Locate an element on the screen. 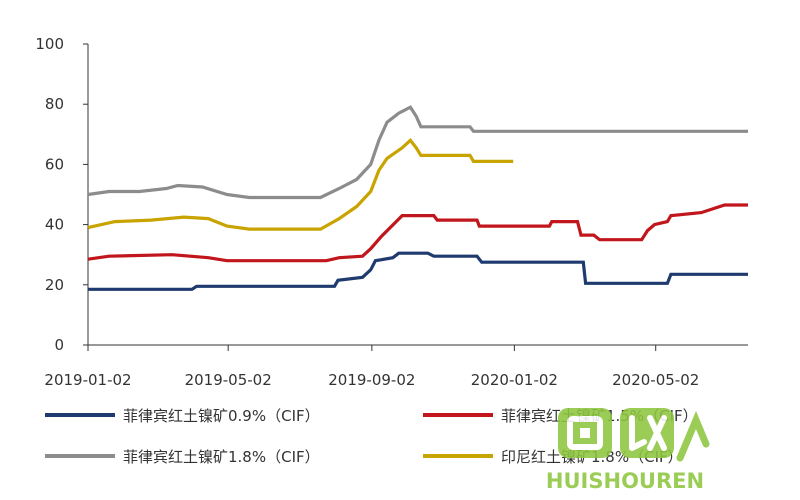  watermark-logo: HUISHOUREN is located at coordinates (628, 450).